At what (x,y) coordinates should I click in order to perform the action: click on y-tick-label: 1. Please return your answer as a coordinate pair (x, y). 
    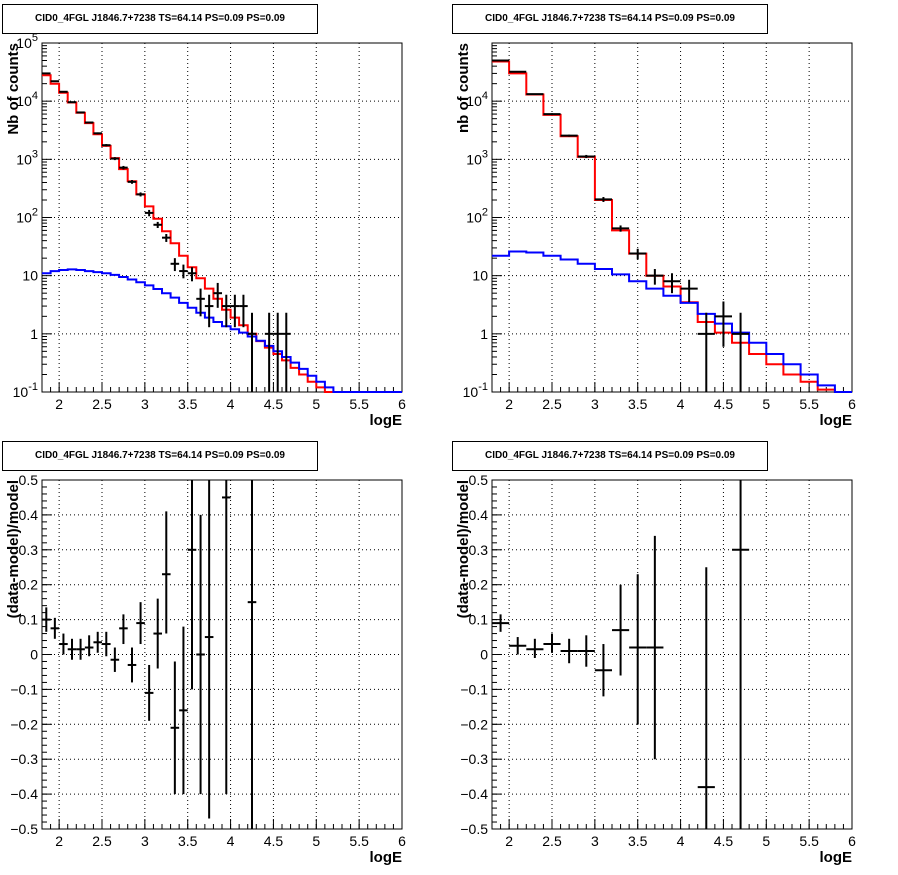
    Looking at the image, I should click on (34, 334).